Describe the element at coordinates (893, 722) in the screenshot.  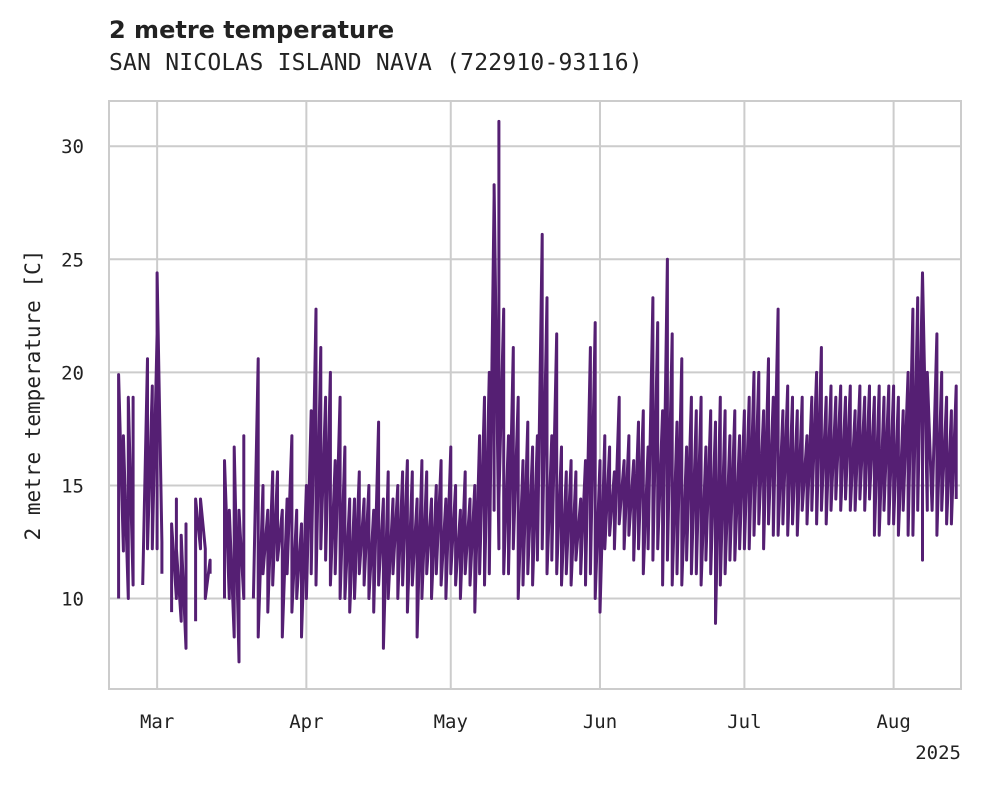
I see `x-tick-label: Aug` at that location.